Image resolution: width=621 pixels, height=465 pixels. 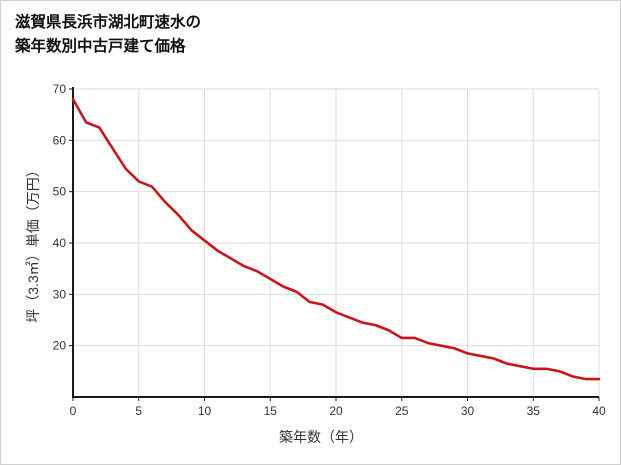 What do you see at coordinates (321, 437) in the screenshot?
I see `x-axis-label: 築年数（年）` at bounding box center [321, 437].